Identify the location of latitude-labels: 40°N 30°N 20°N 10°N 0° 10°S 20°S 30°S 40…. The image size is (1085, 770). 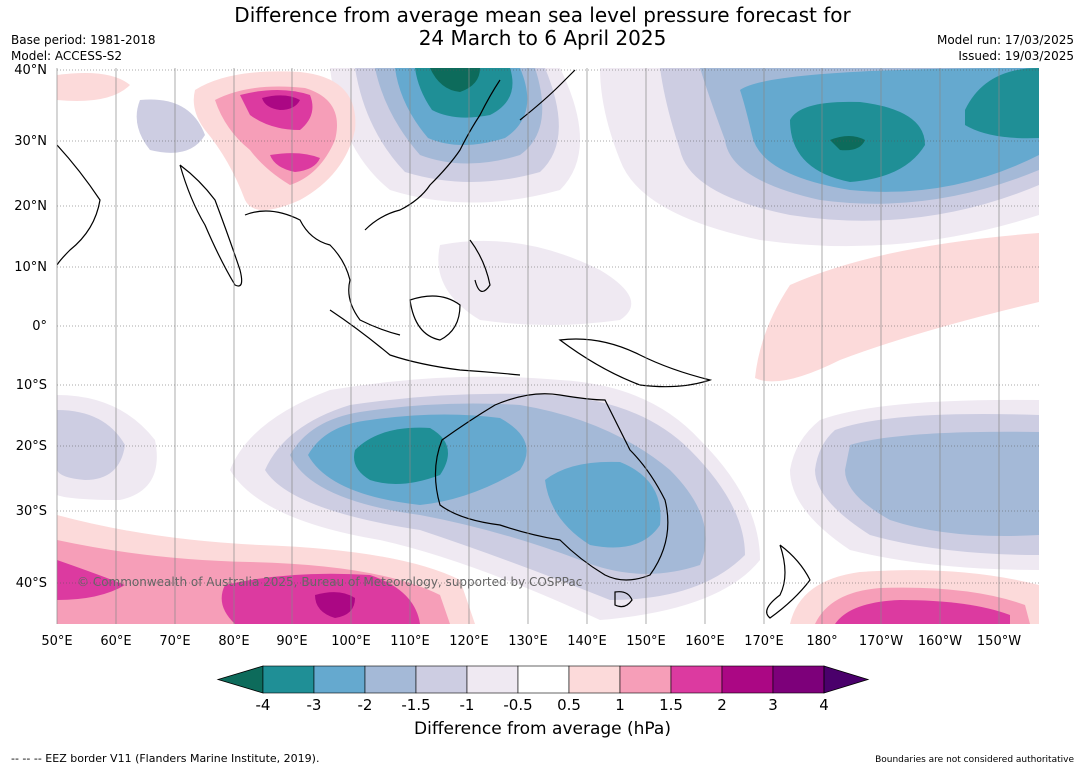
(30, 327).